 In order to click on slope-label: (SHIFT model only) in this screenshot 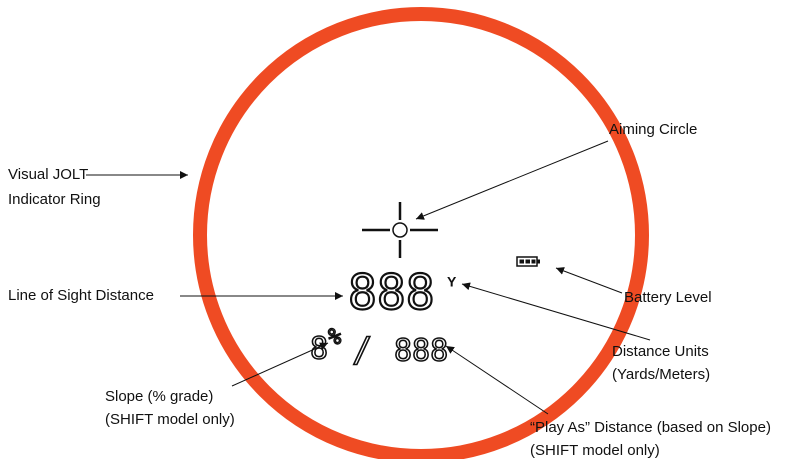, I will do `click(170, 419)`.